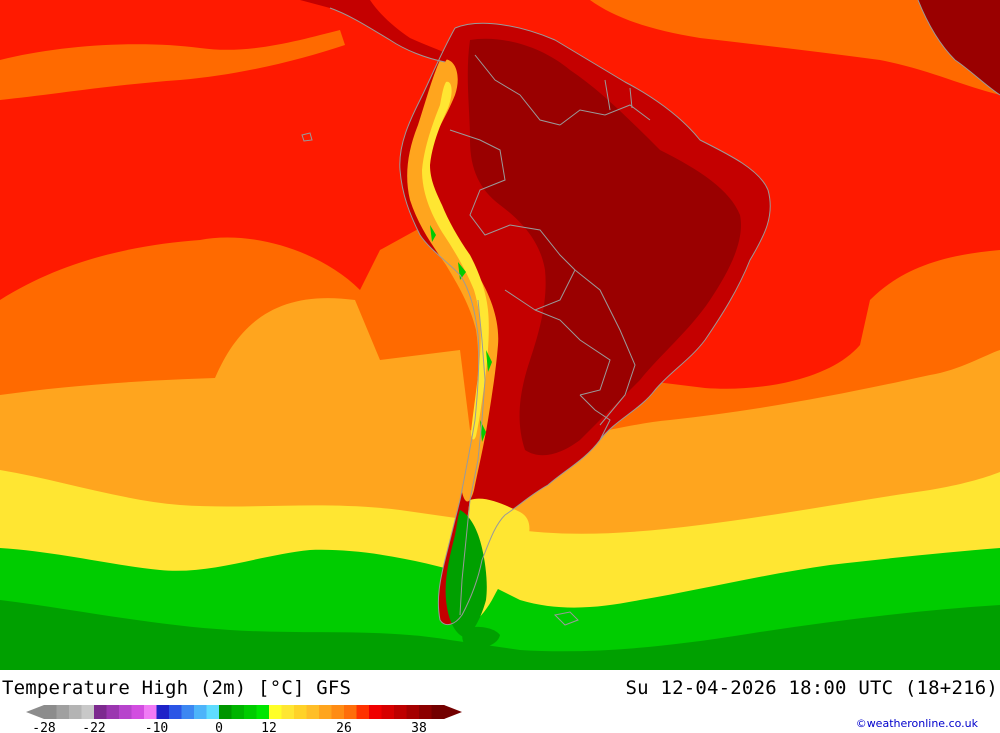  Describe the element at coordinates (219, 727) in the screenshot. I see `legend-tick-label: 0` at that location.